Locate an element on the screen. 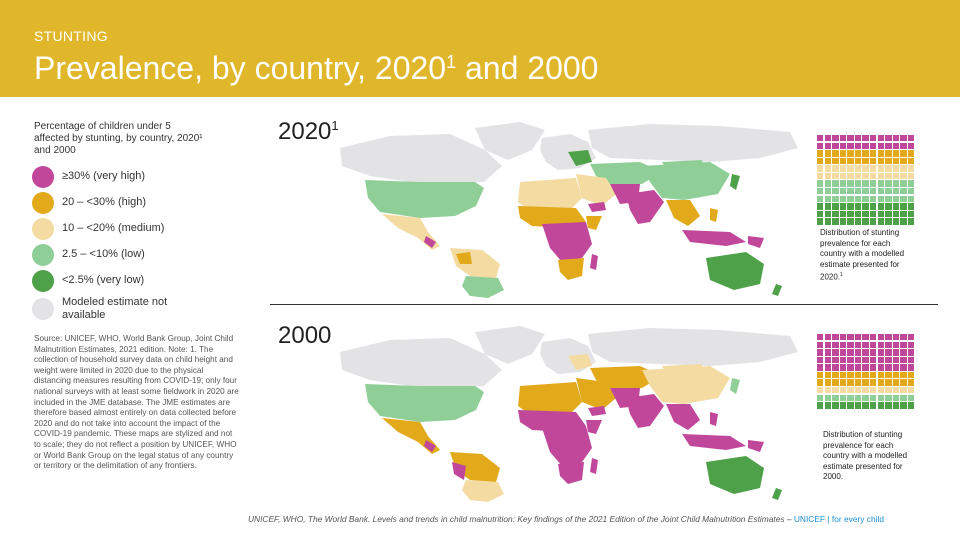  map-region-southeast-asia is located at coordinates (683, 213).